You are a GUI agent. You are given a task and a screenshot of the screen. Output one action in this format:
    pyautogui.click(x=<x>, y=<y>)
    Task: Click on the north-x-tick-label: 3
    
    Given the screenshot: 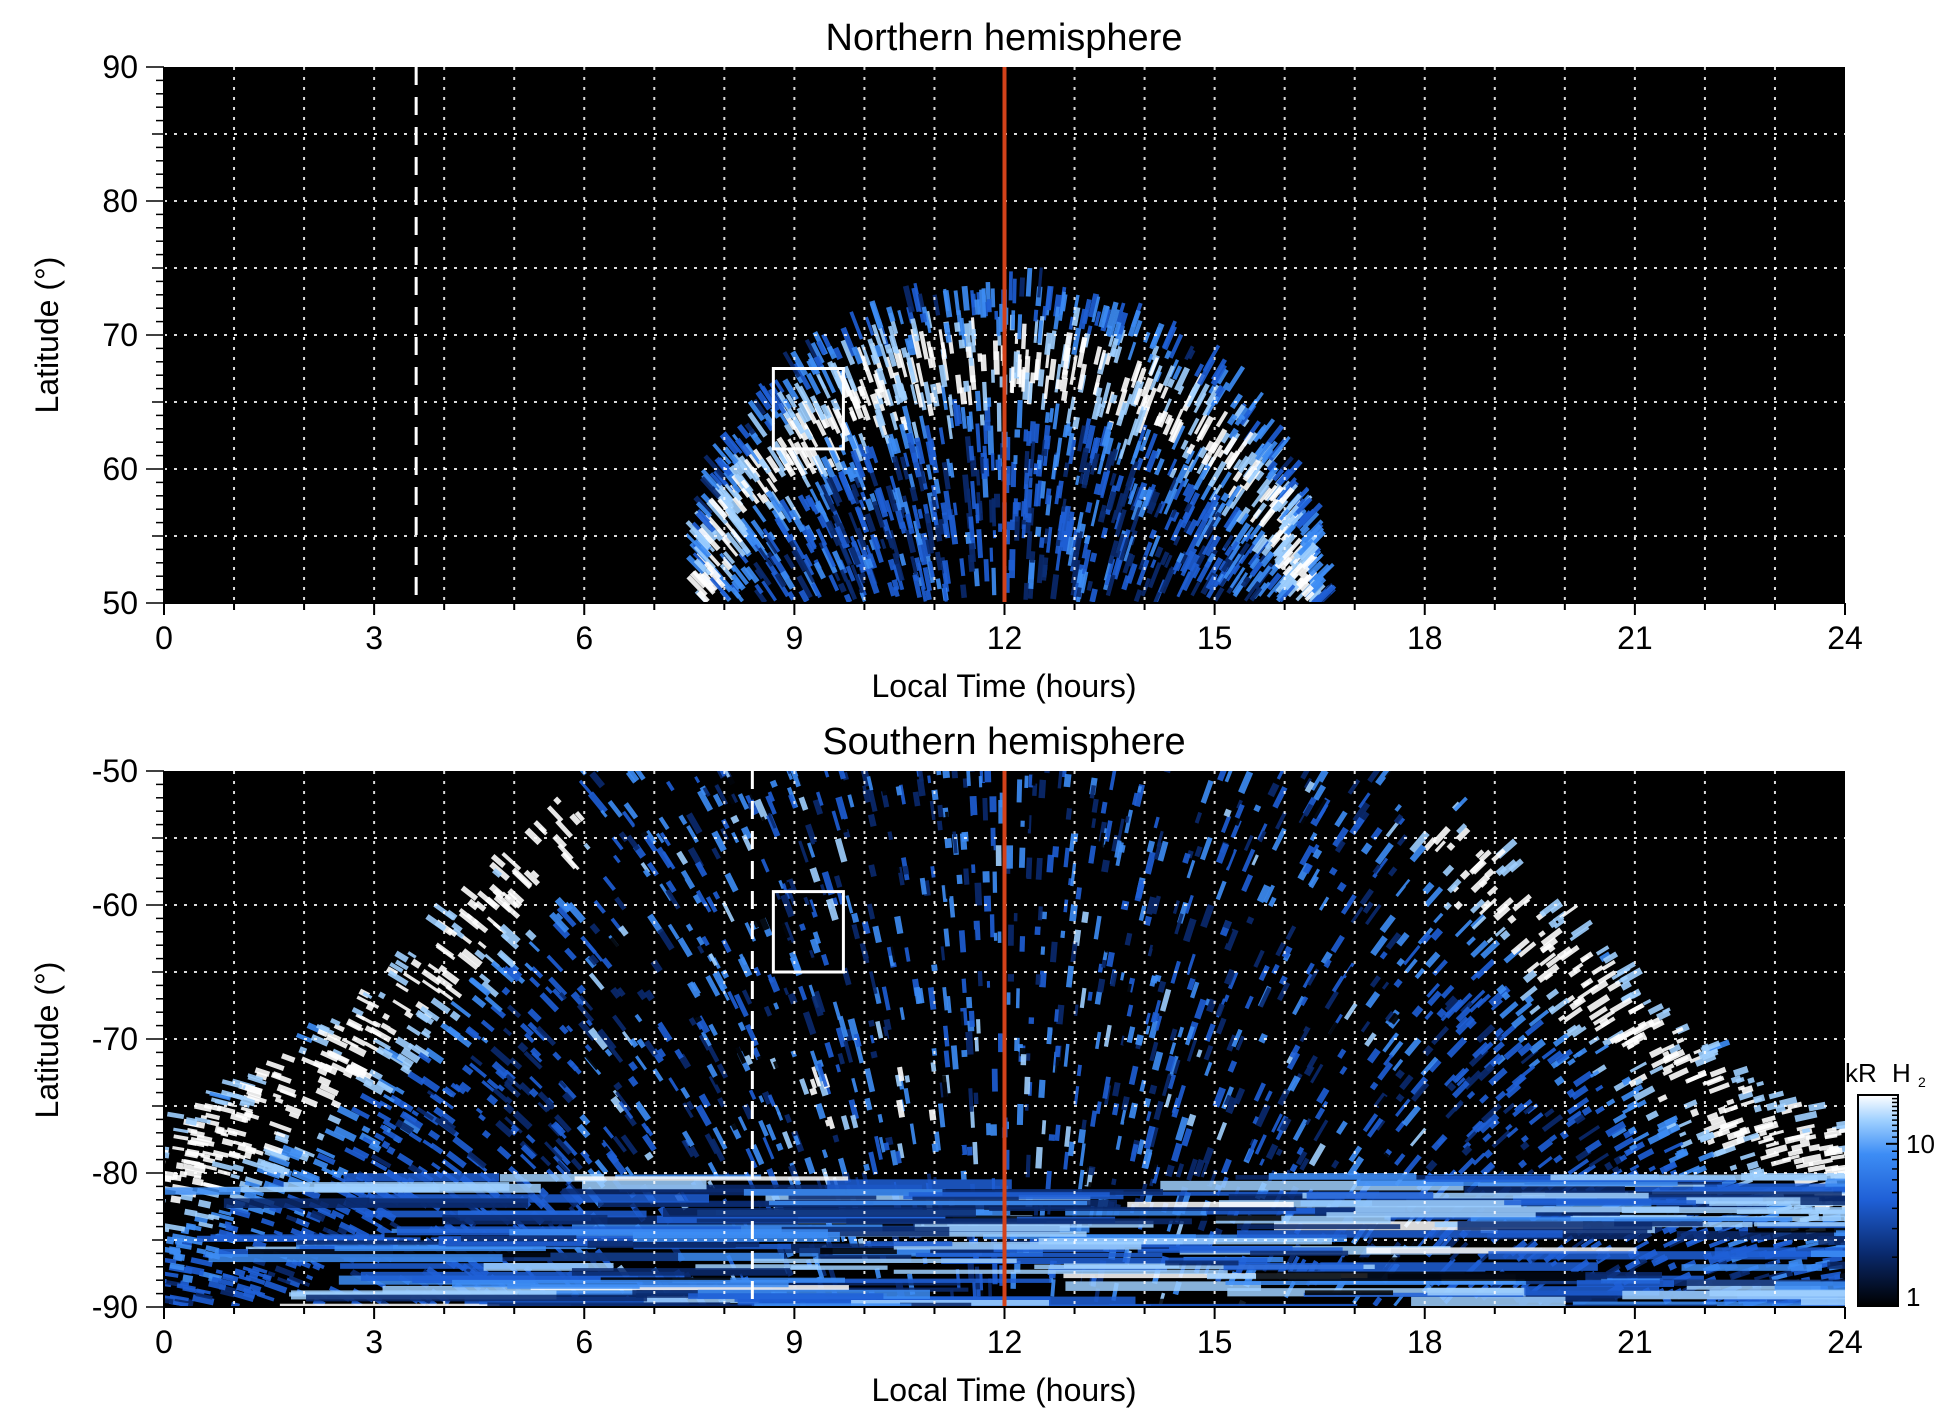 What is the action you would take?
    pyautogui.click(x=374, y=638)
    